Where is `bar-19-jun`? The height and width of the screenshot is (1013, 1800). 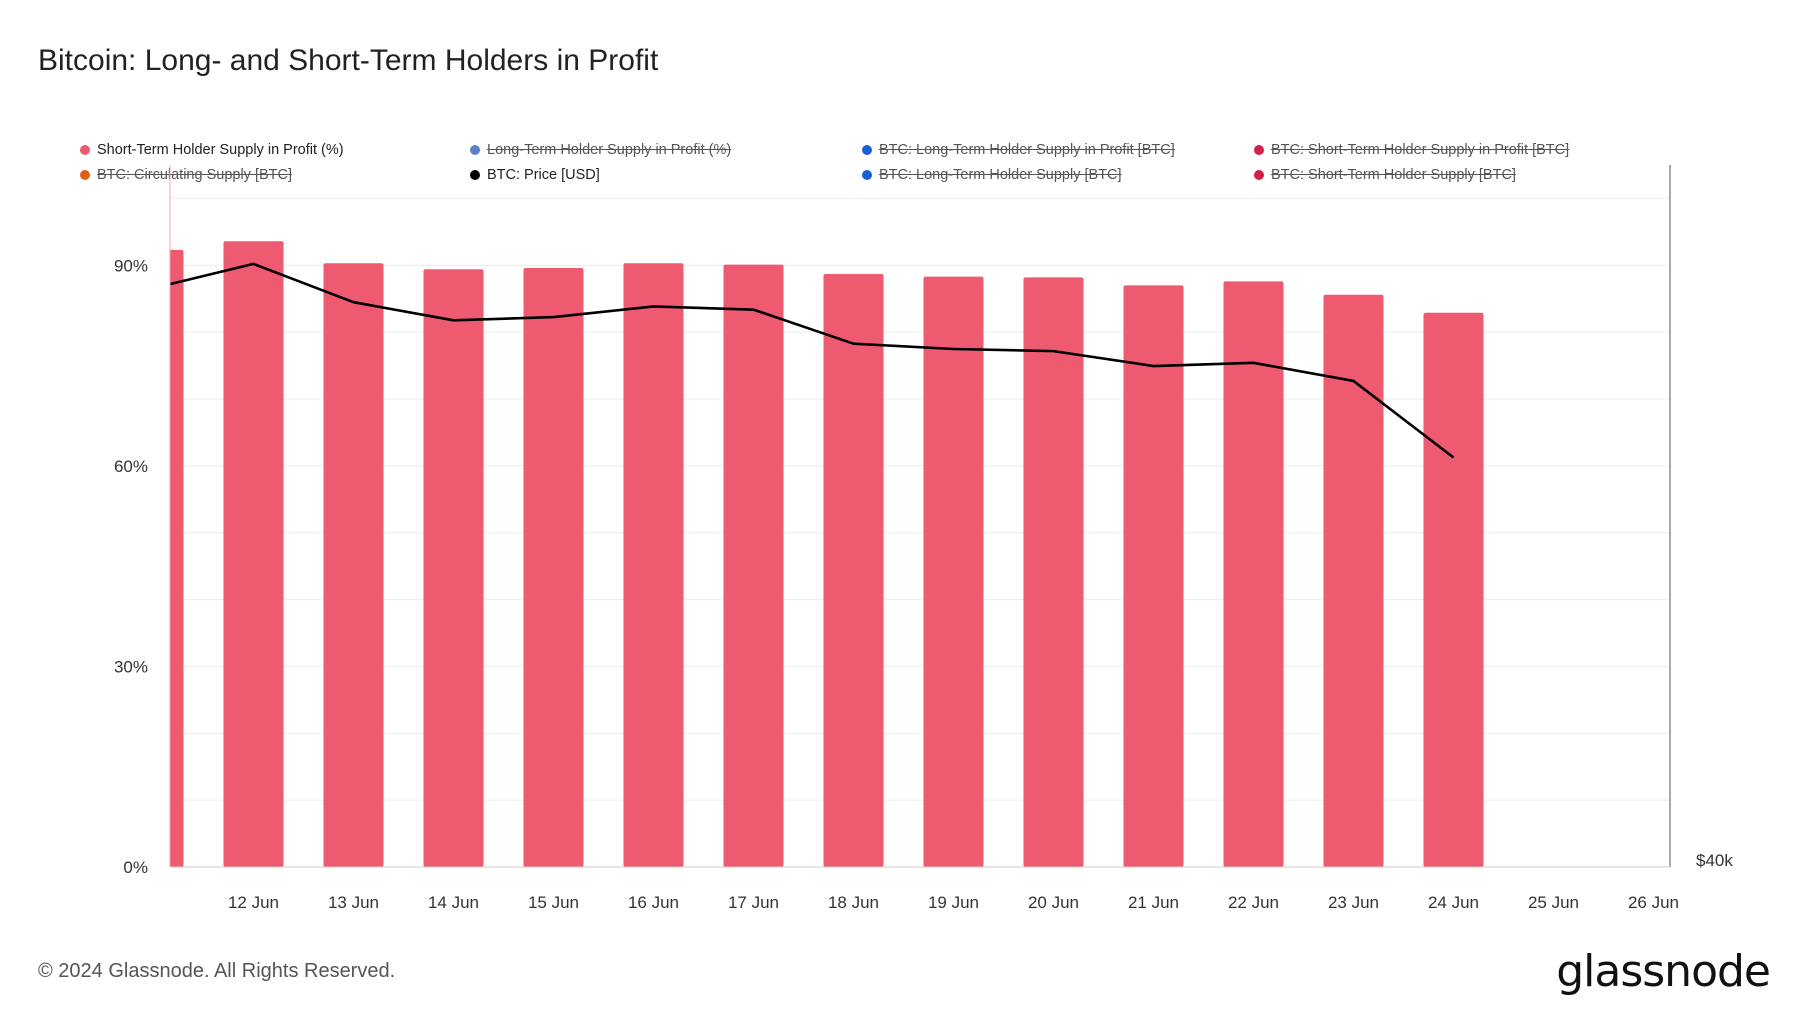
bar-19-jun is located at coordinates (953, 571).